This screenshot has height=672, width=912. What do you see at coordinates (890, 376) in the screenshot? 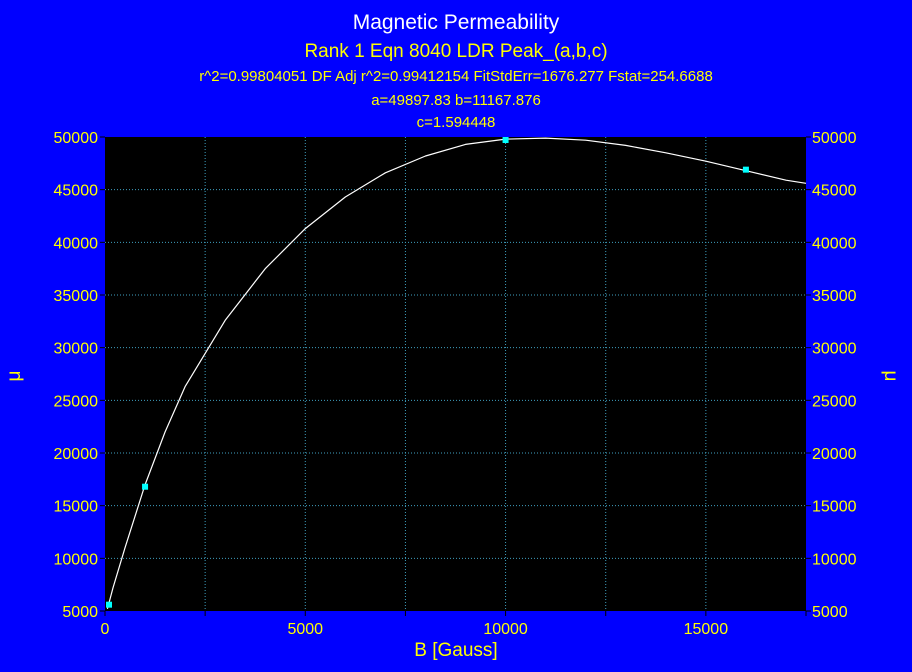
I see `y-axis-label-right: μ` at bounding box center [890, 376].